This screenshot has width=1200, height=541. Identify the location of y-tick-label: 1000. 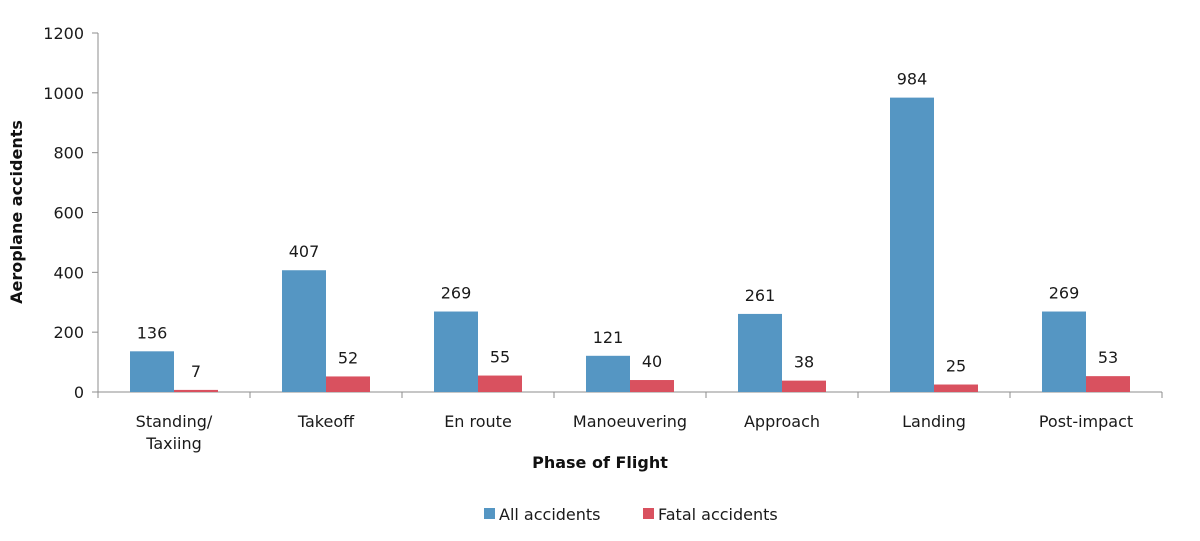
(63, 93).